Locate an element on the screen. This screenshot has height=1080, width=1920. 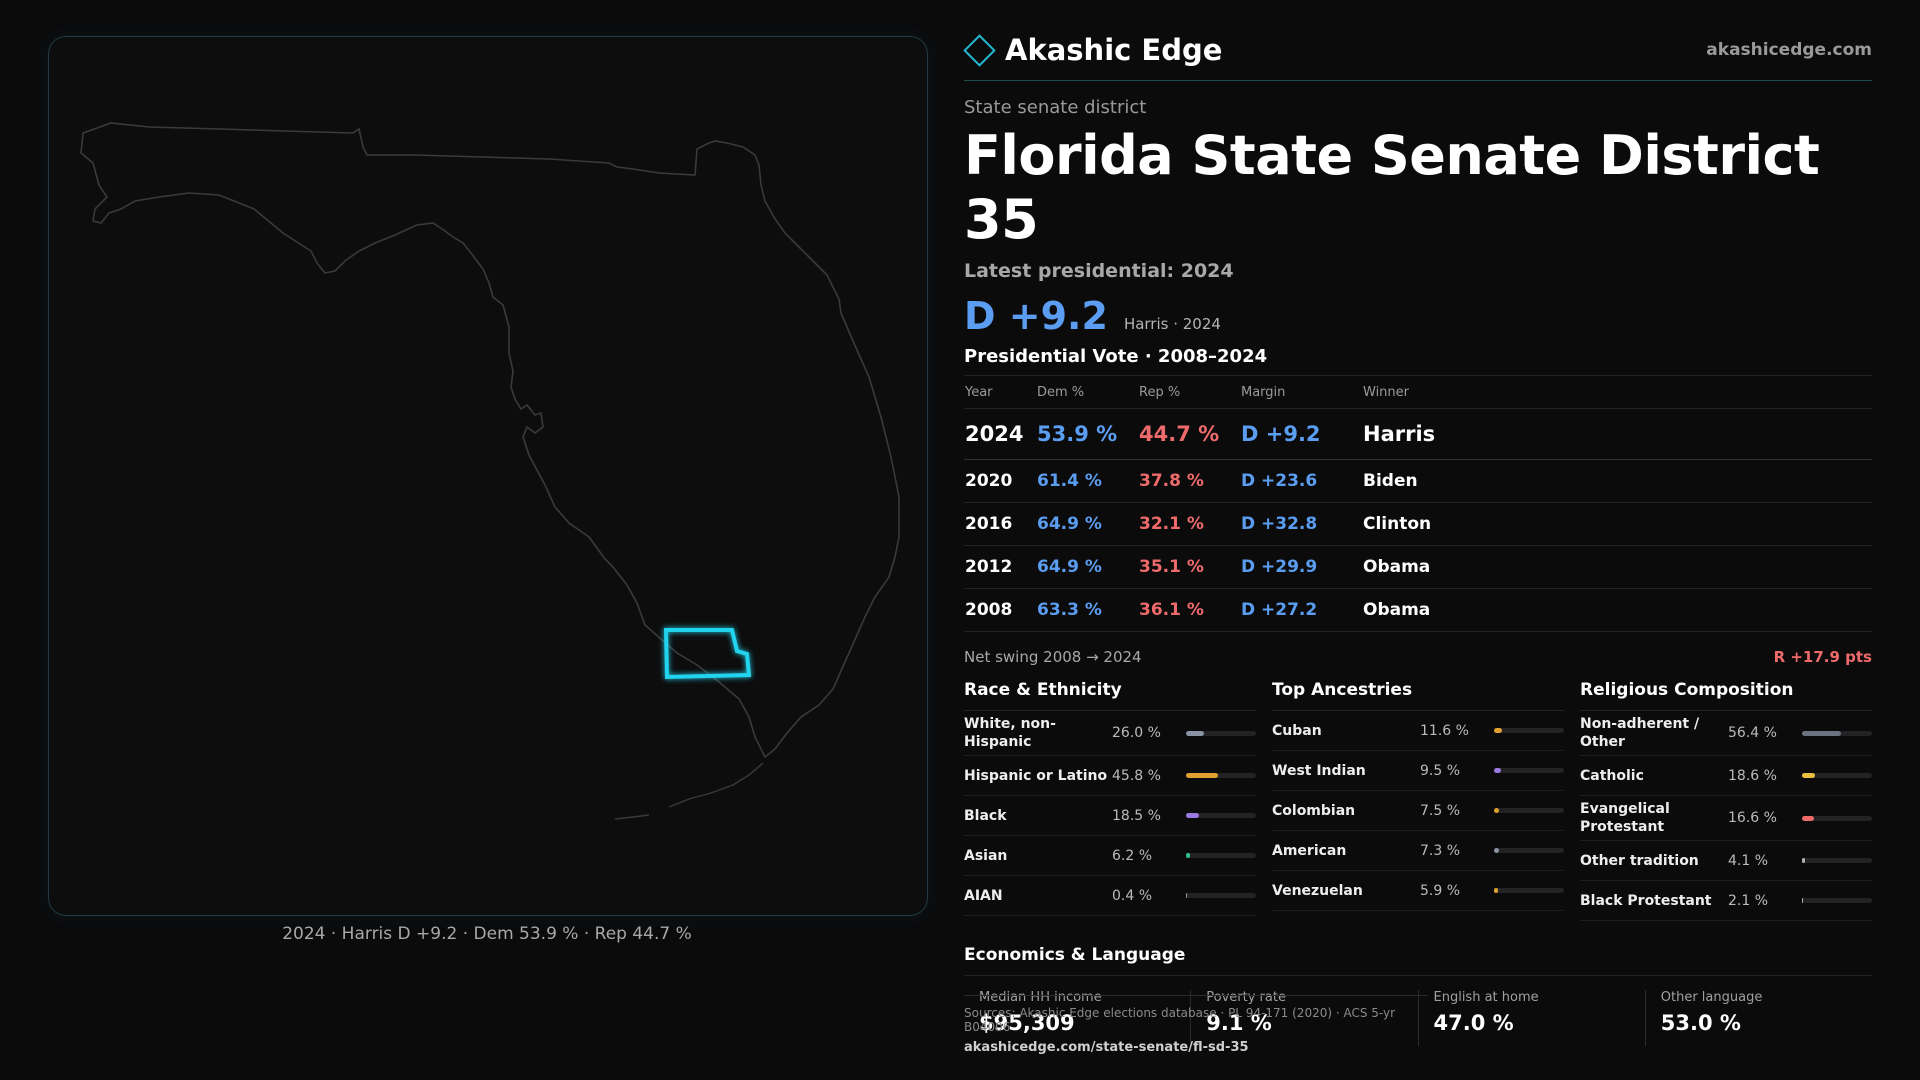
item-label: Colombian is located at coordinates (1314, 810).